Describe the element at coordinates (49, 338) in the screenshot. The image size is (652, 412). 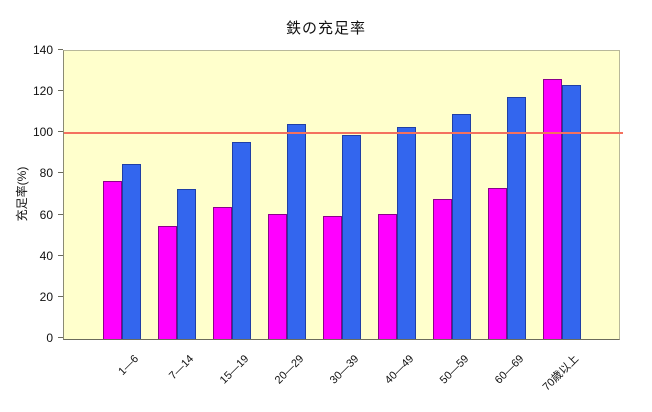
I see `y-tick-label: 0` at that location.